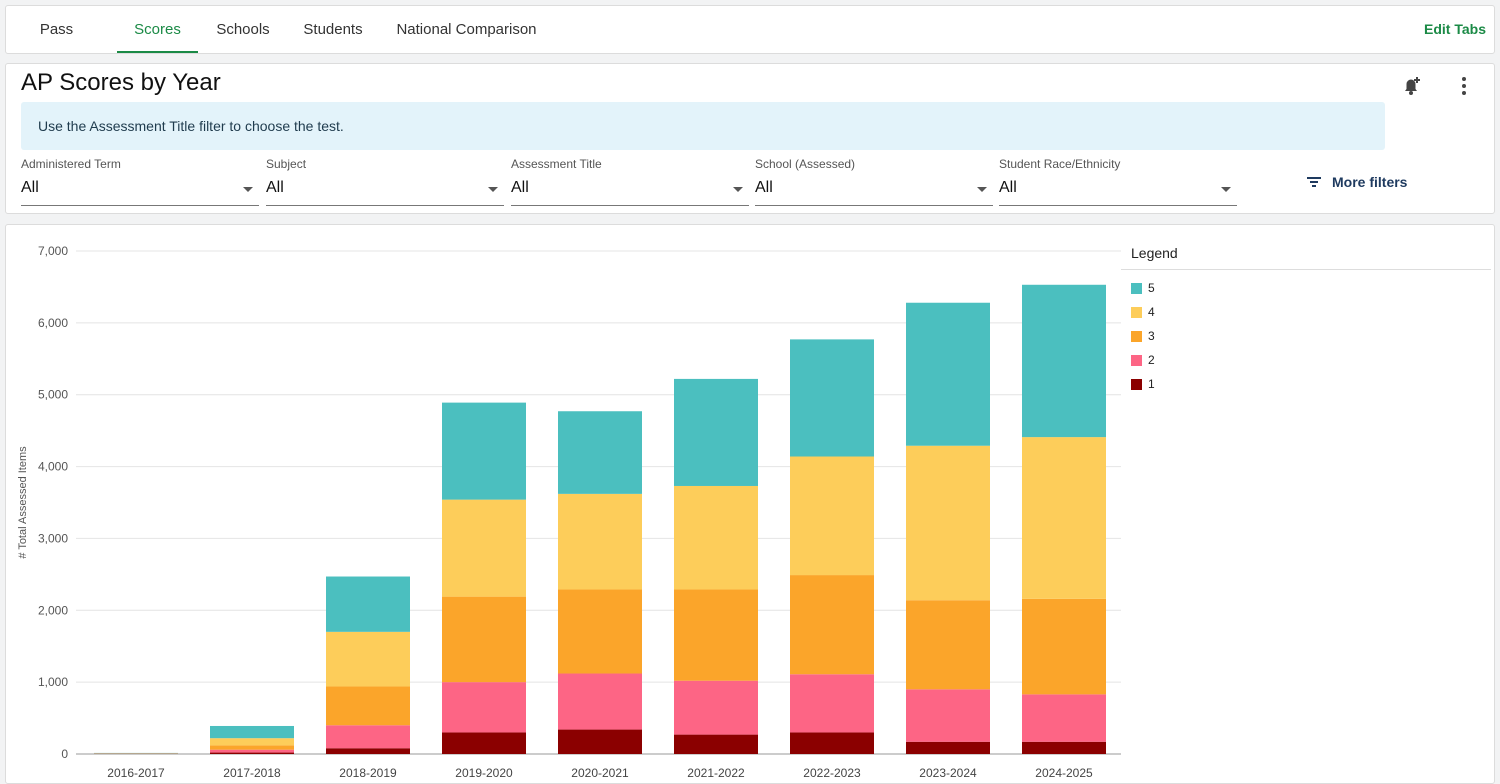 The height and width of the screenshot is (784, 1500). I want to click on more-filters-button: More filters, so click(1356, 182).